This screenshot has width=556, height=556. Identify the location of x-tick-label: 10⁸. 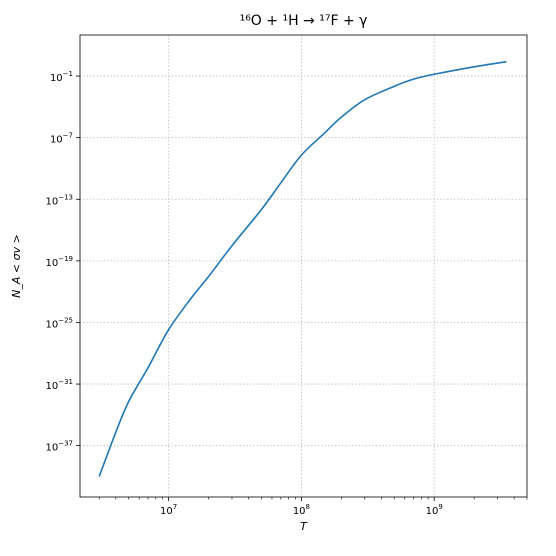
(301, 510).